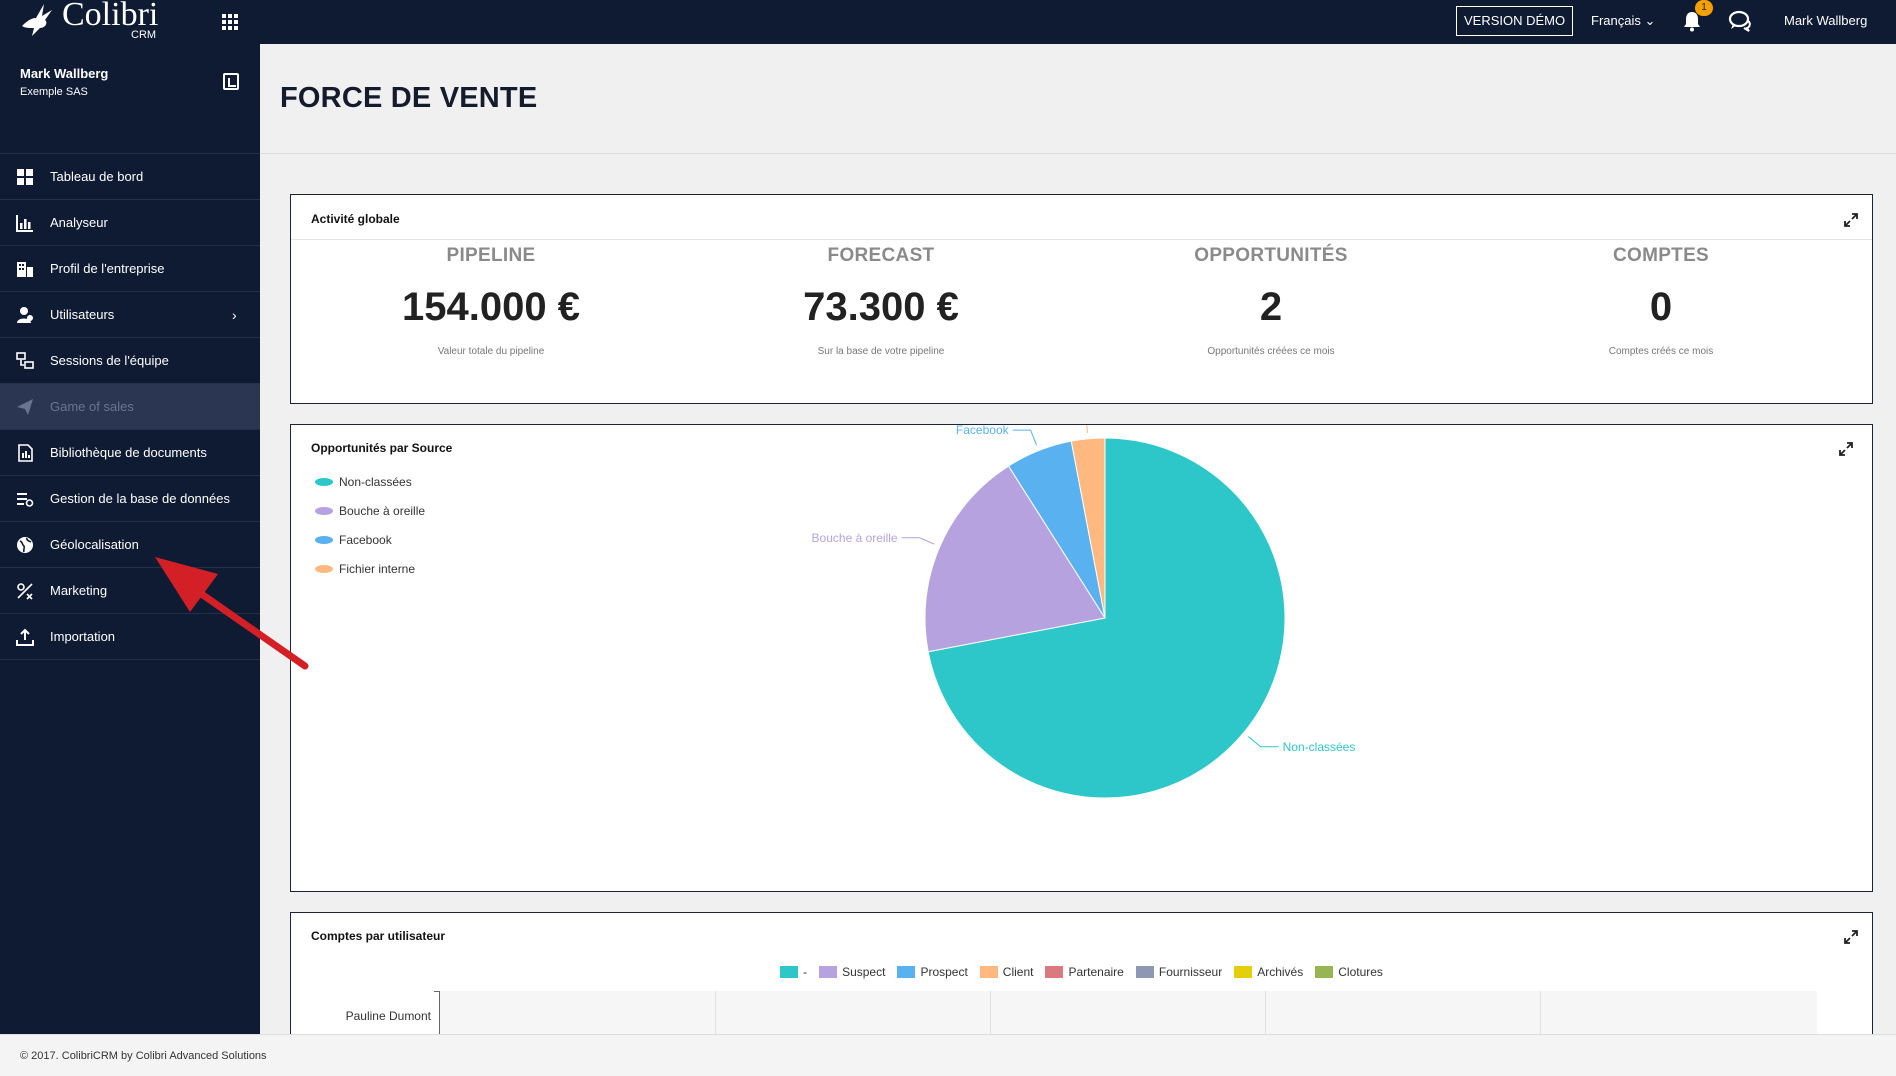 The image size is (1896, 1076). I want to click on bar-legend-item: Suspect, so click(852, 972).